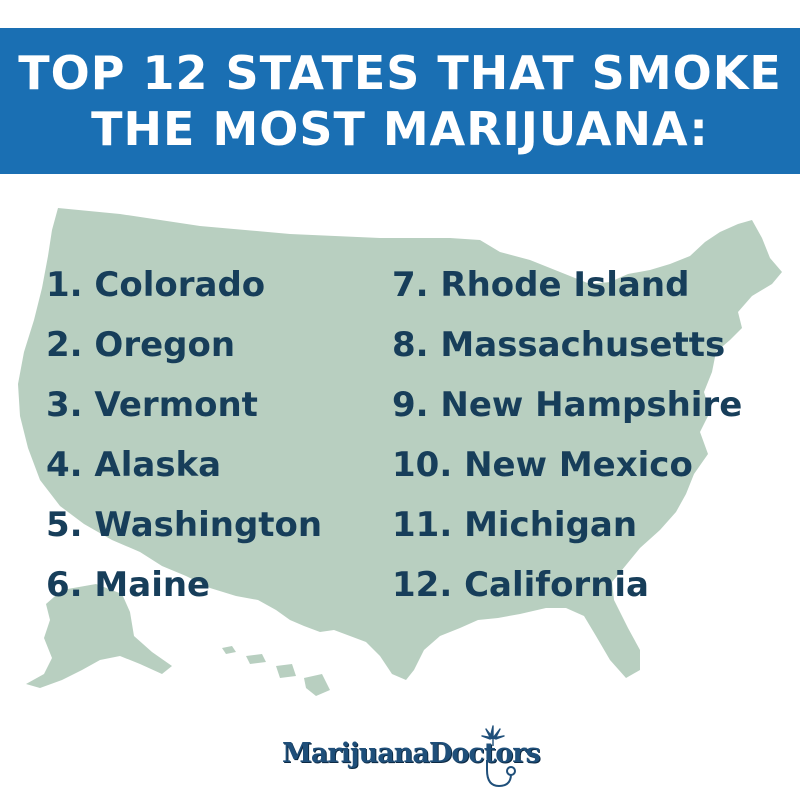  Describe the element at coordinates (515, 525) in the screenshot. I see `list-item: 11. Michigan` at that location.